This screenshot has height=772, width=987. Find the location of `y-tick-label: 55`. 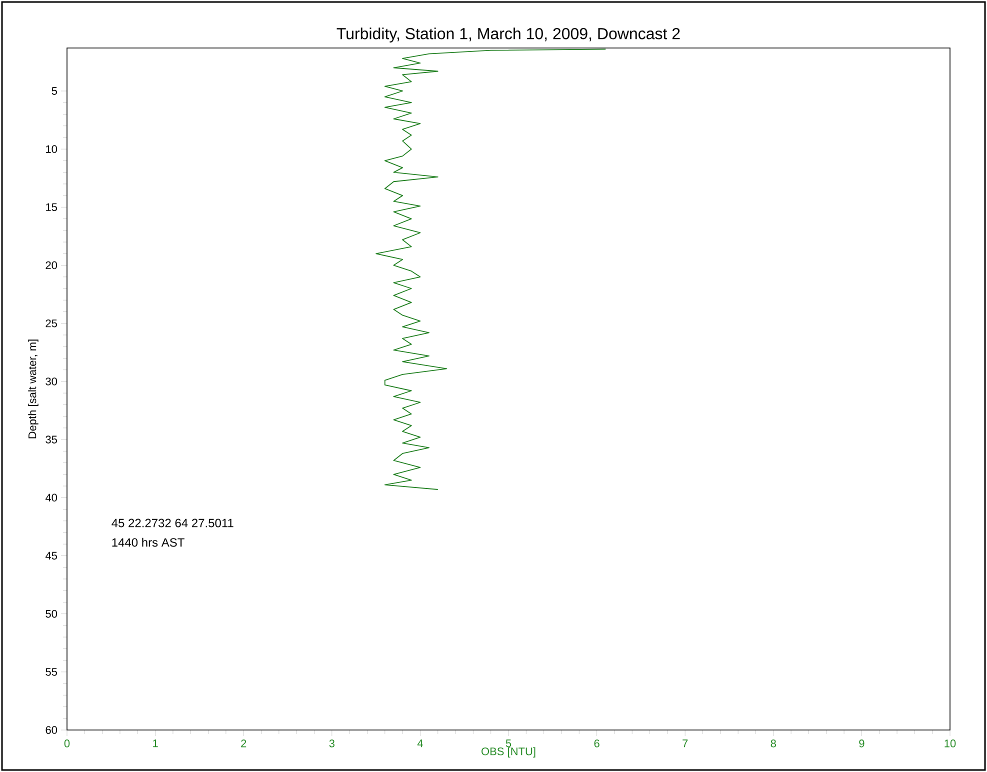

y-tick-label: 55 is located at coordinates (51, 672).